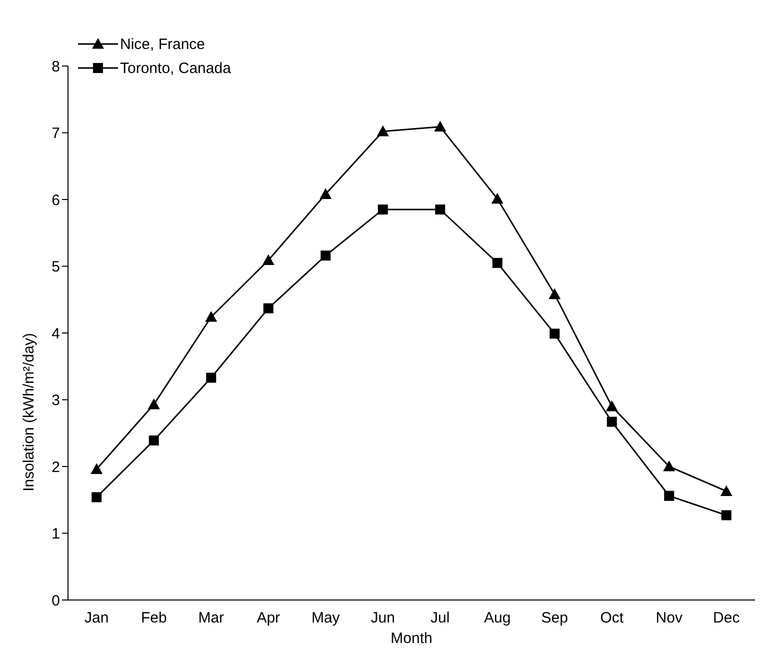 The image size is (771, 661). Describe the element at coordinates (612, 618) in the screenshot. I see `x-tick-label: Oct` at that location.